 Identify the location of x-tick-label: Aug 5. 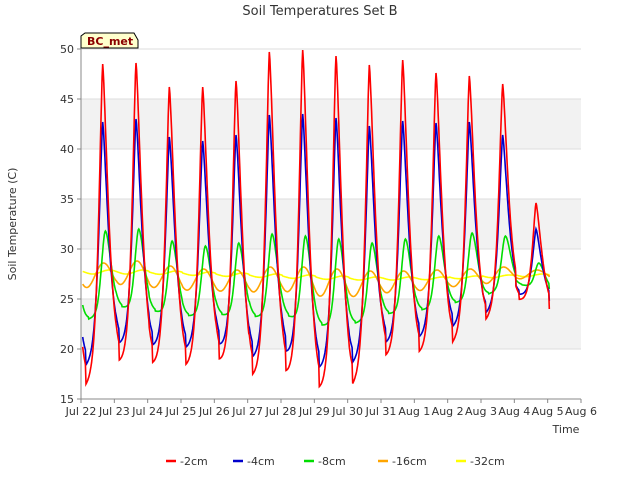
(548, 411).